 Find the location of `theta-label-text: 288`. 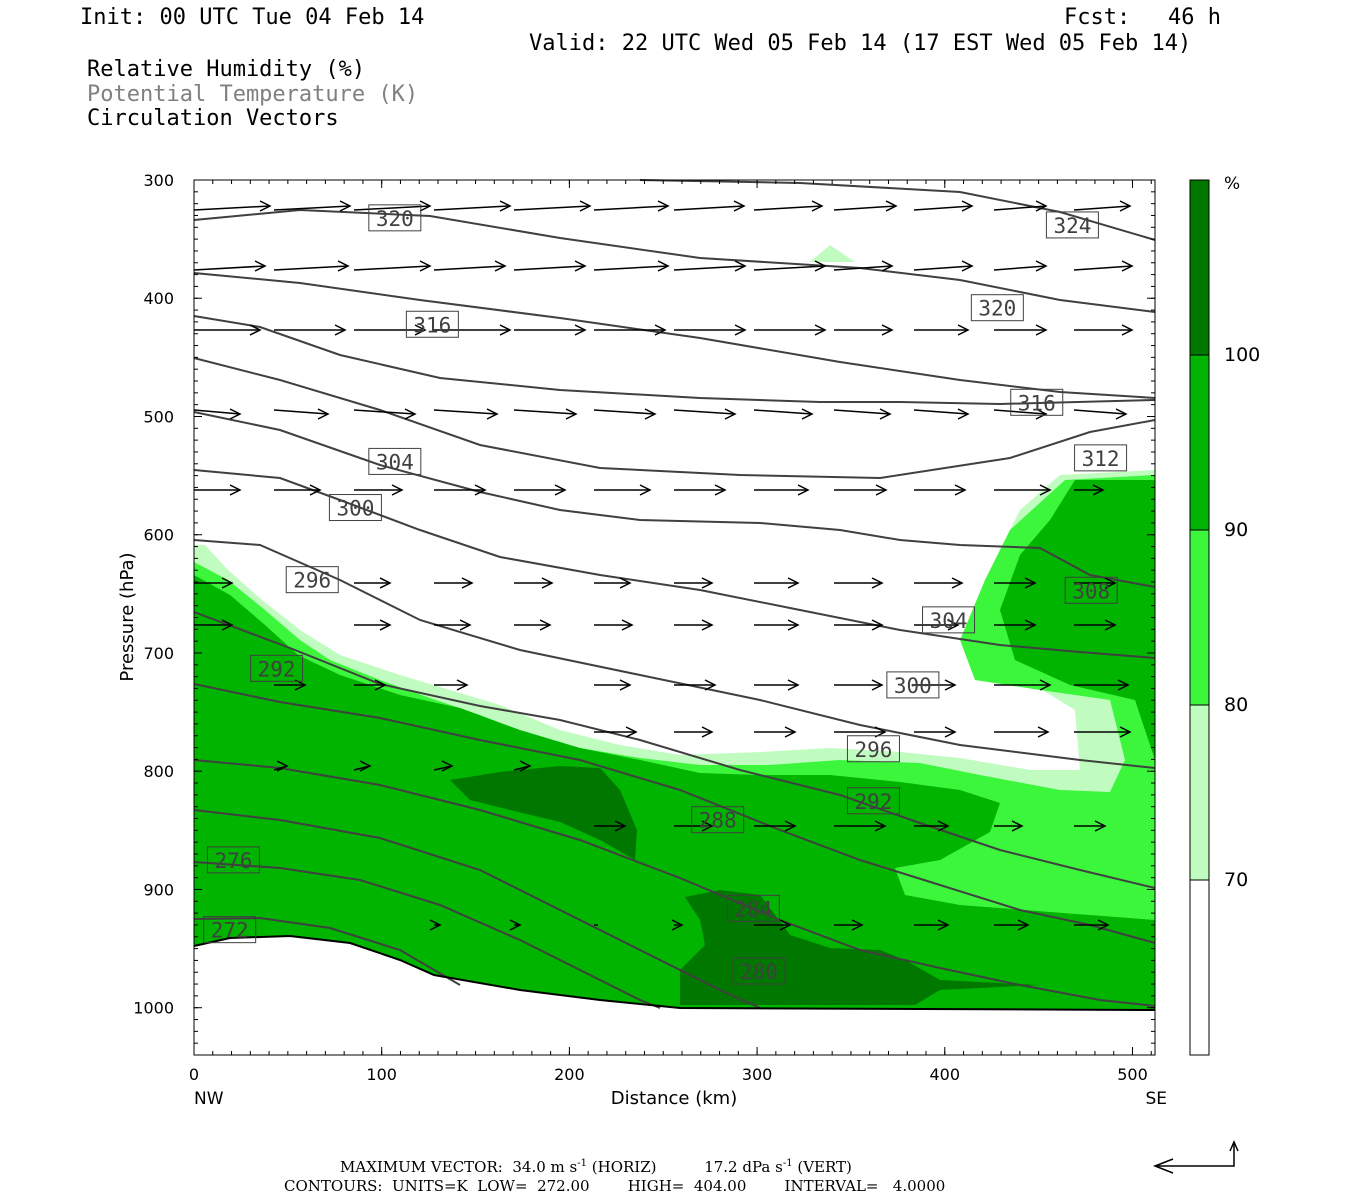

theta-label-text: 288 is located at coordinates (718, 821).